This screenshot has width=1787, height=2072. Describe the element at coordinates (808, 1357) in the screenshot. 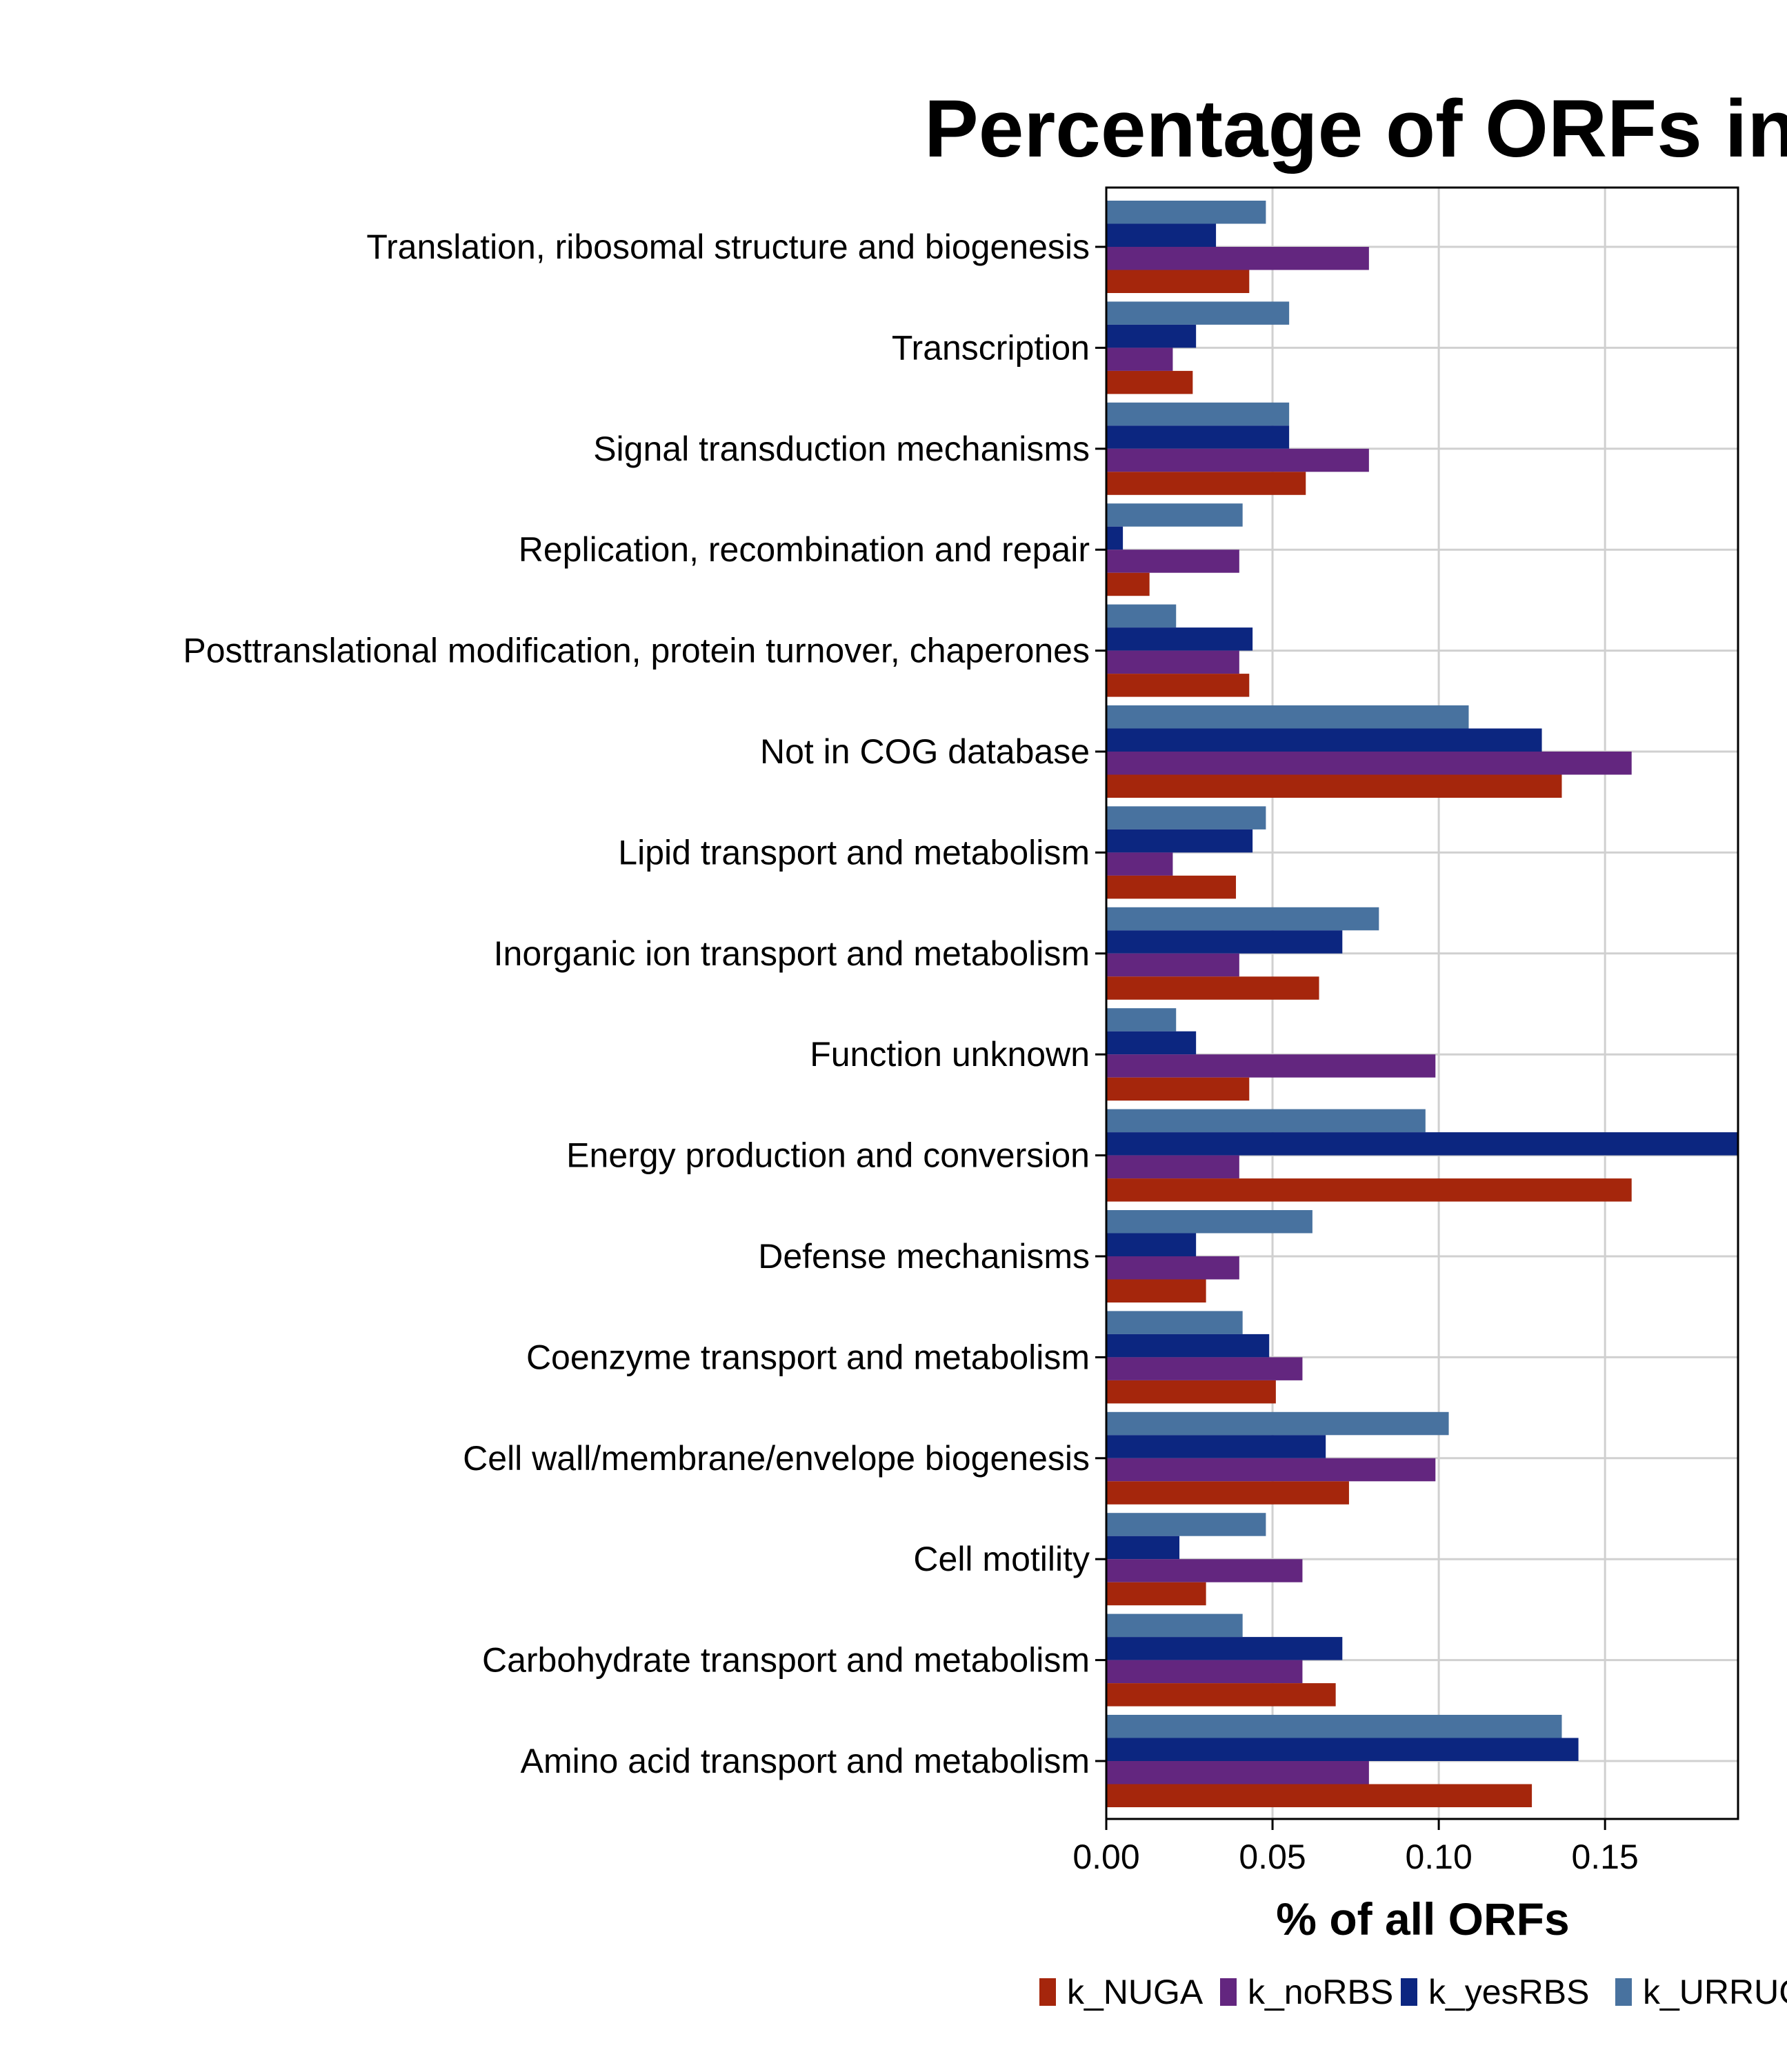

I see `category-label: Coenzyme transport and metabolism` at that location.